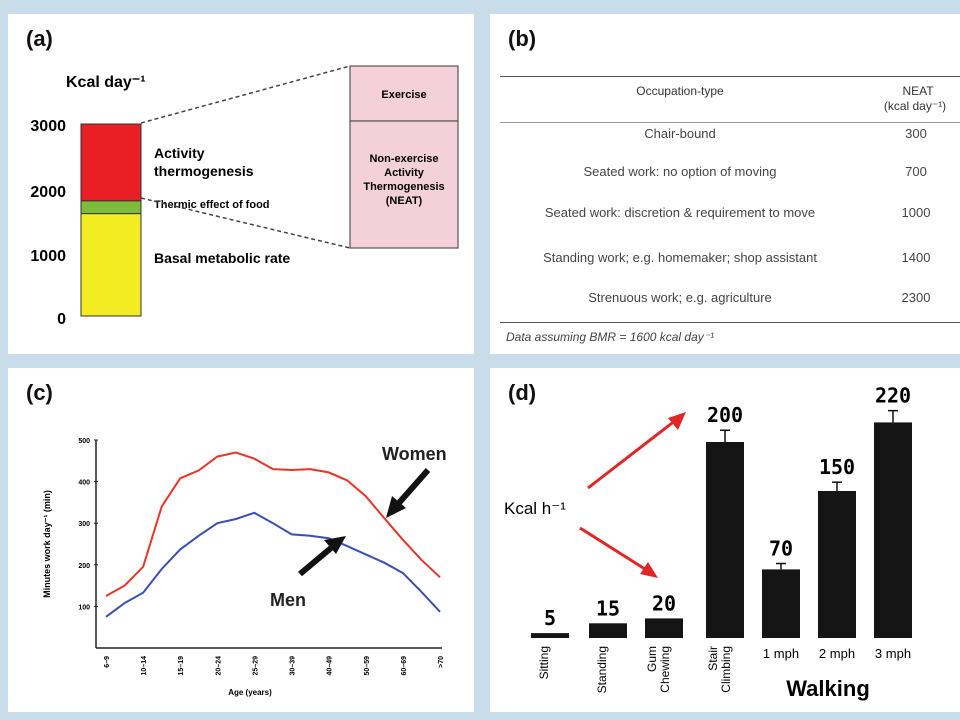 This screenshot has height=720, width=960. Describe the element at coordinates (602, 669) in the screenshot. I see `x-tick-label: Standing` at that location.